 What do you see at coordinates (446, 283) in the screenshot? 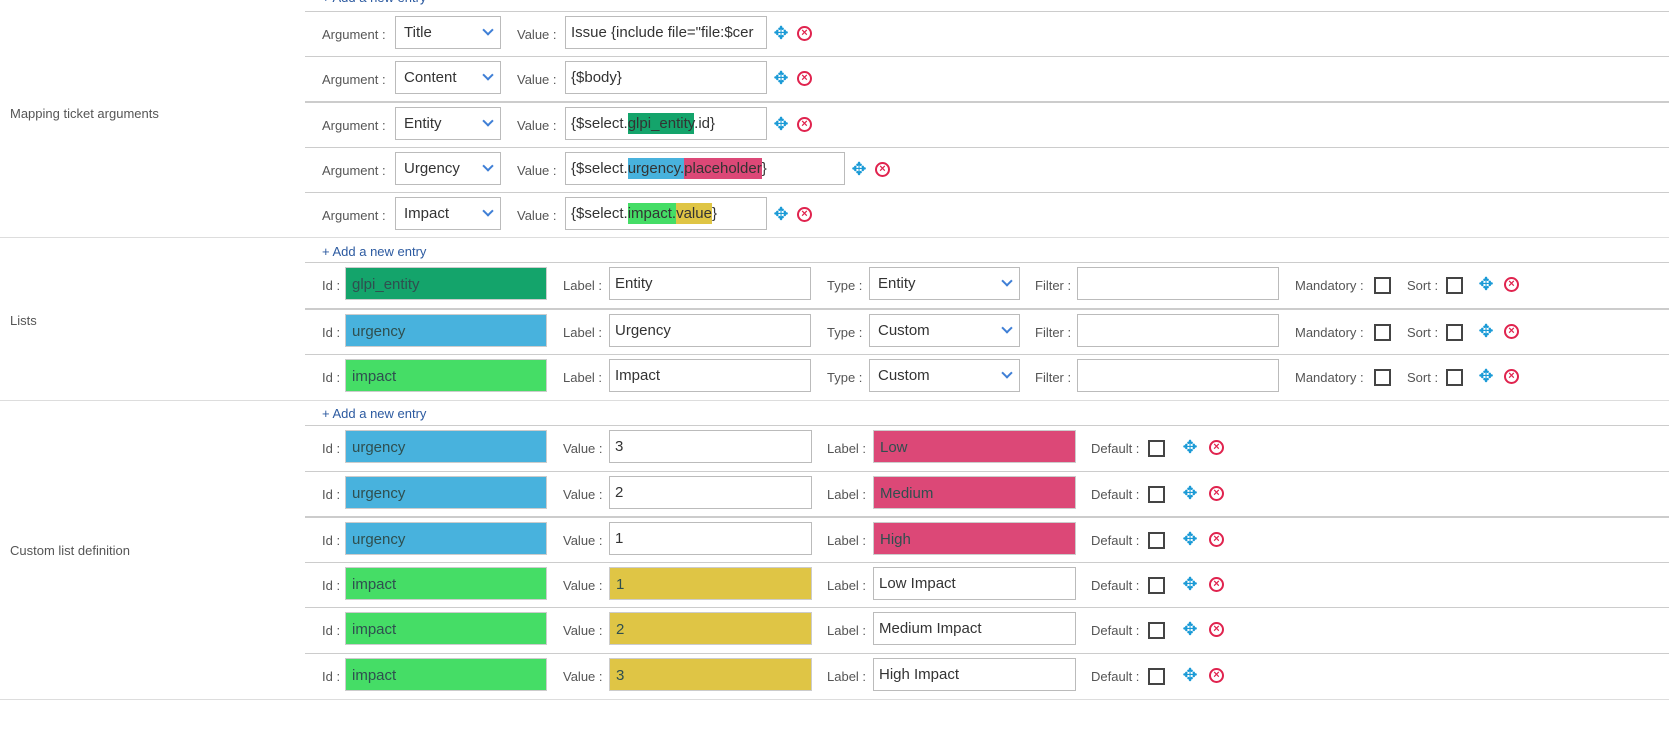
I see `id-input: glpi_entity` at bounding box center [446, 283].